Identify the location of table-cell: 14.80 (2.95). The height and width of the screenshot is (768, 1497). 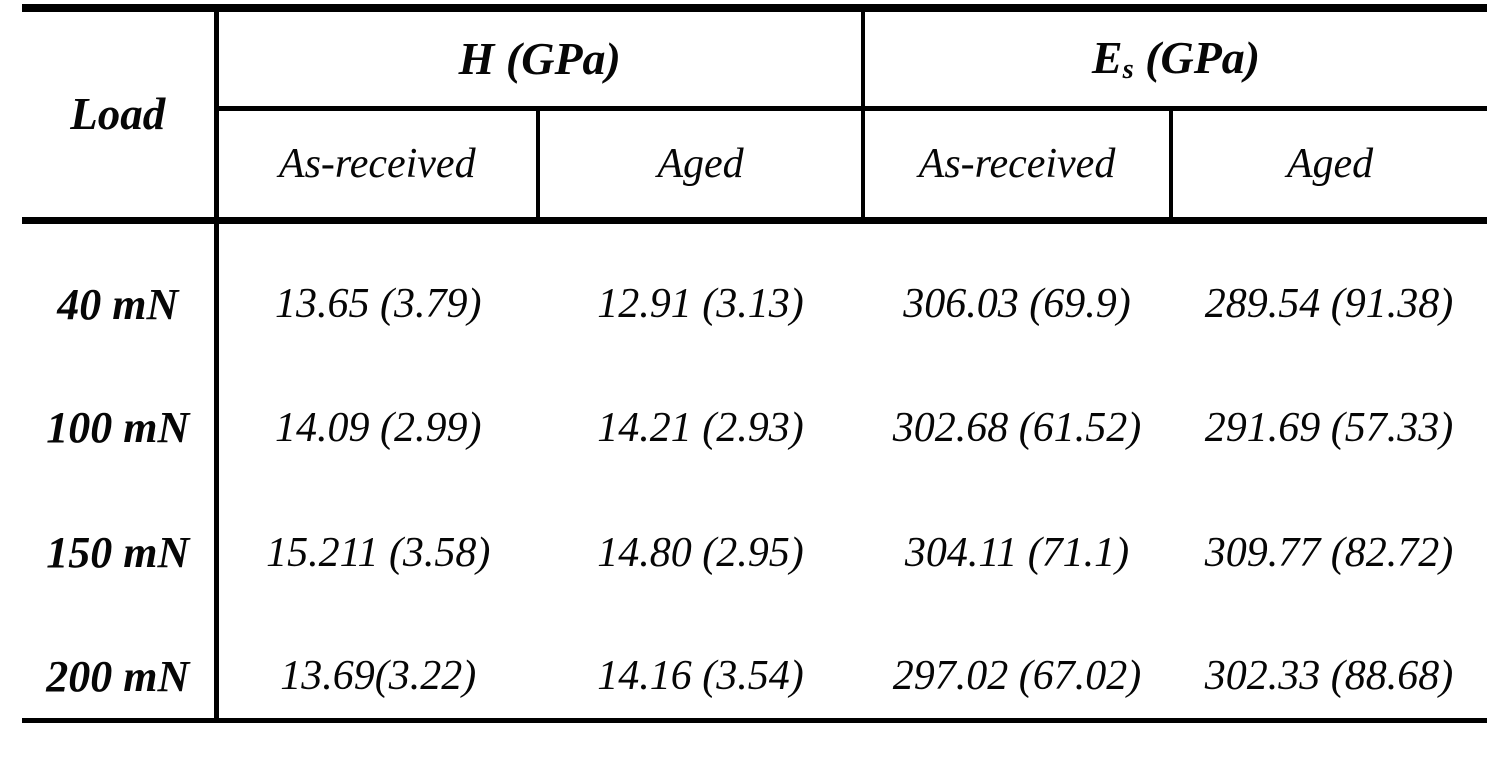
(700, 552).